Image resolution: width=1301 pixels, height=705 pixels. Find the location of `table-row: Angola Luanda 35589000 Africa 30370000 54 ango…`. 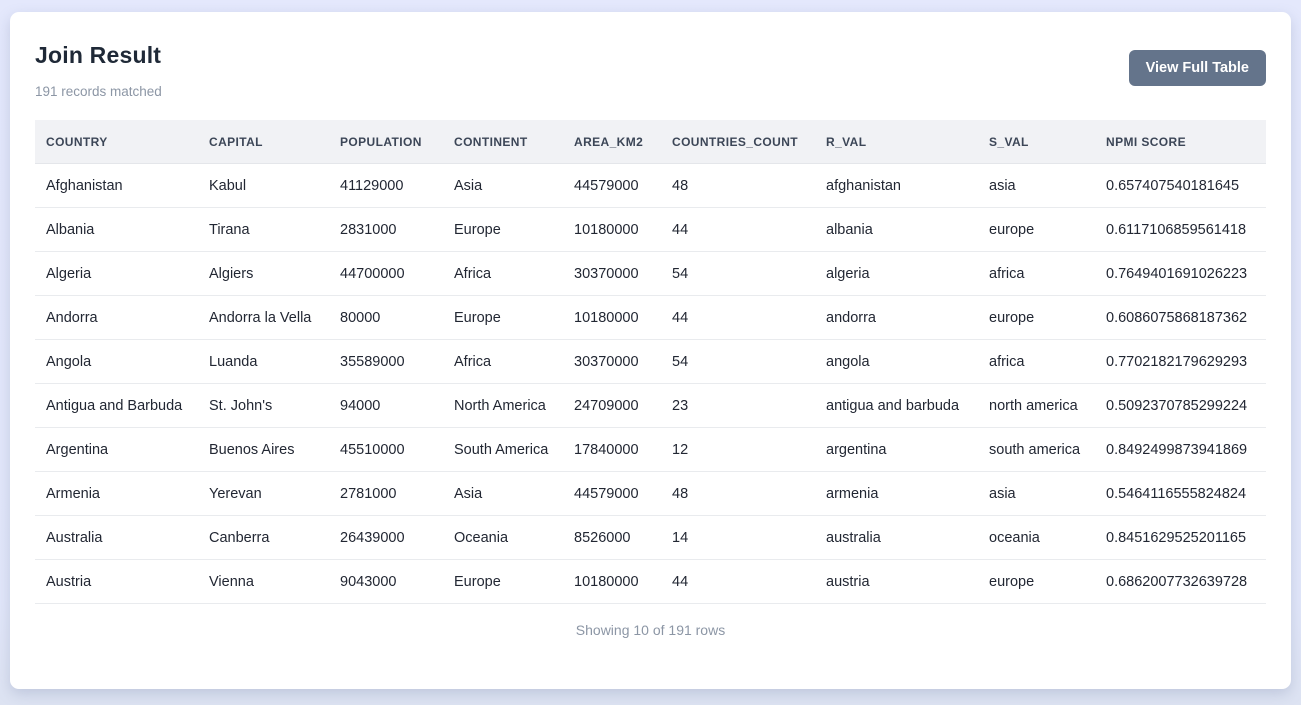

table-row: Angola Luanda 35589000 Africa 30370000 54 ango… is located at coordinates (650, 361).